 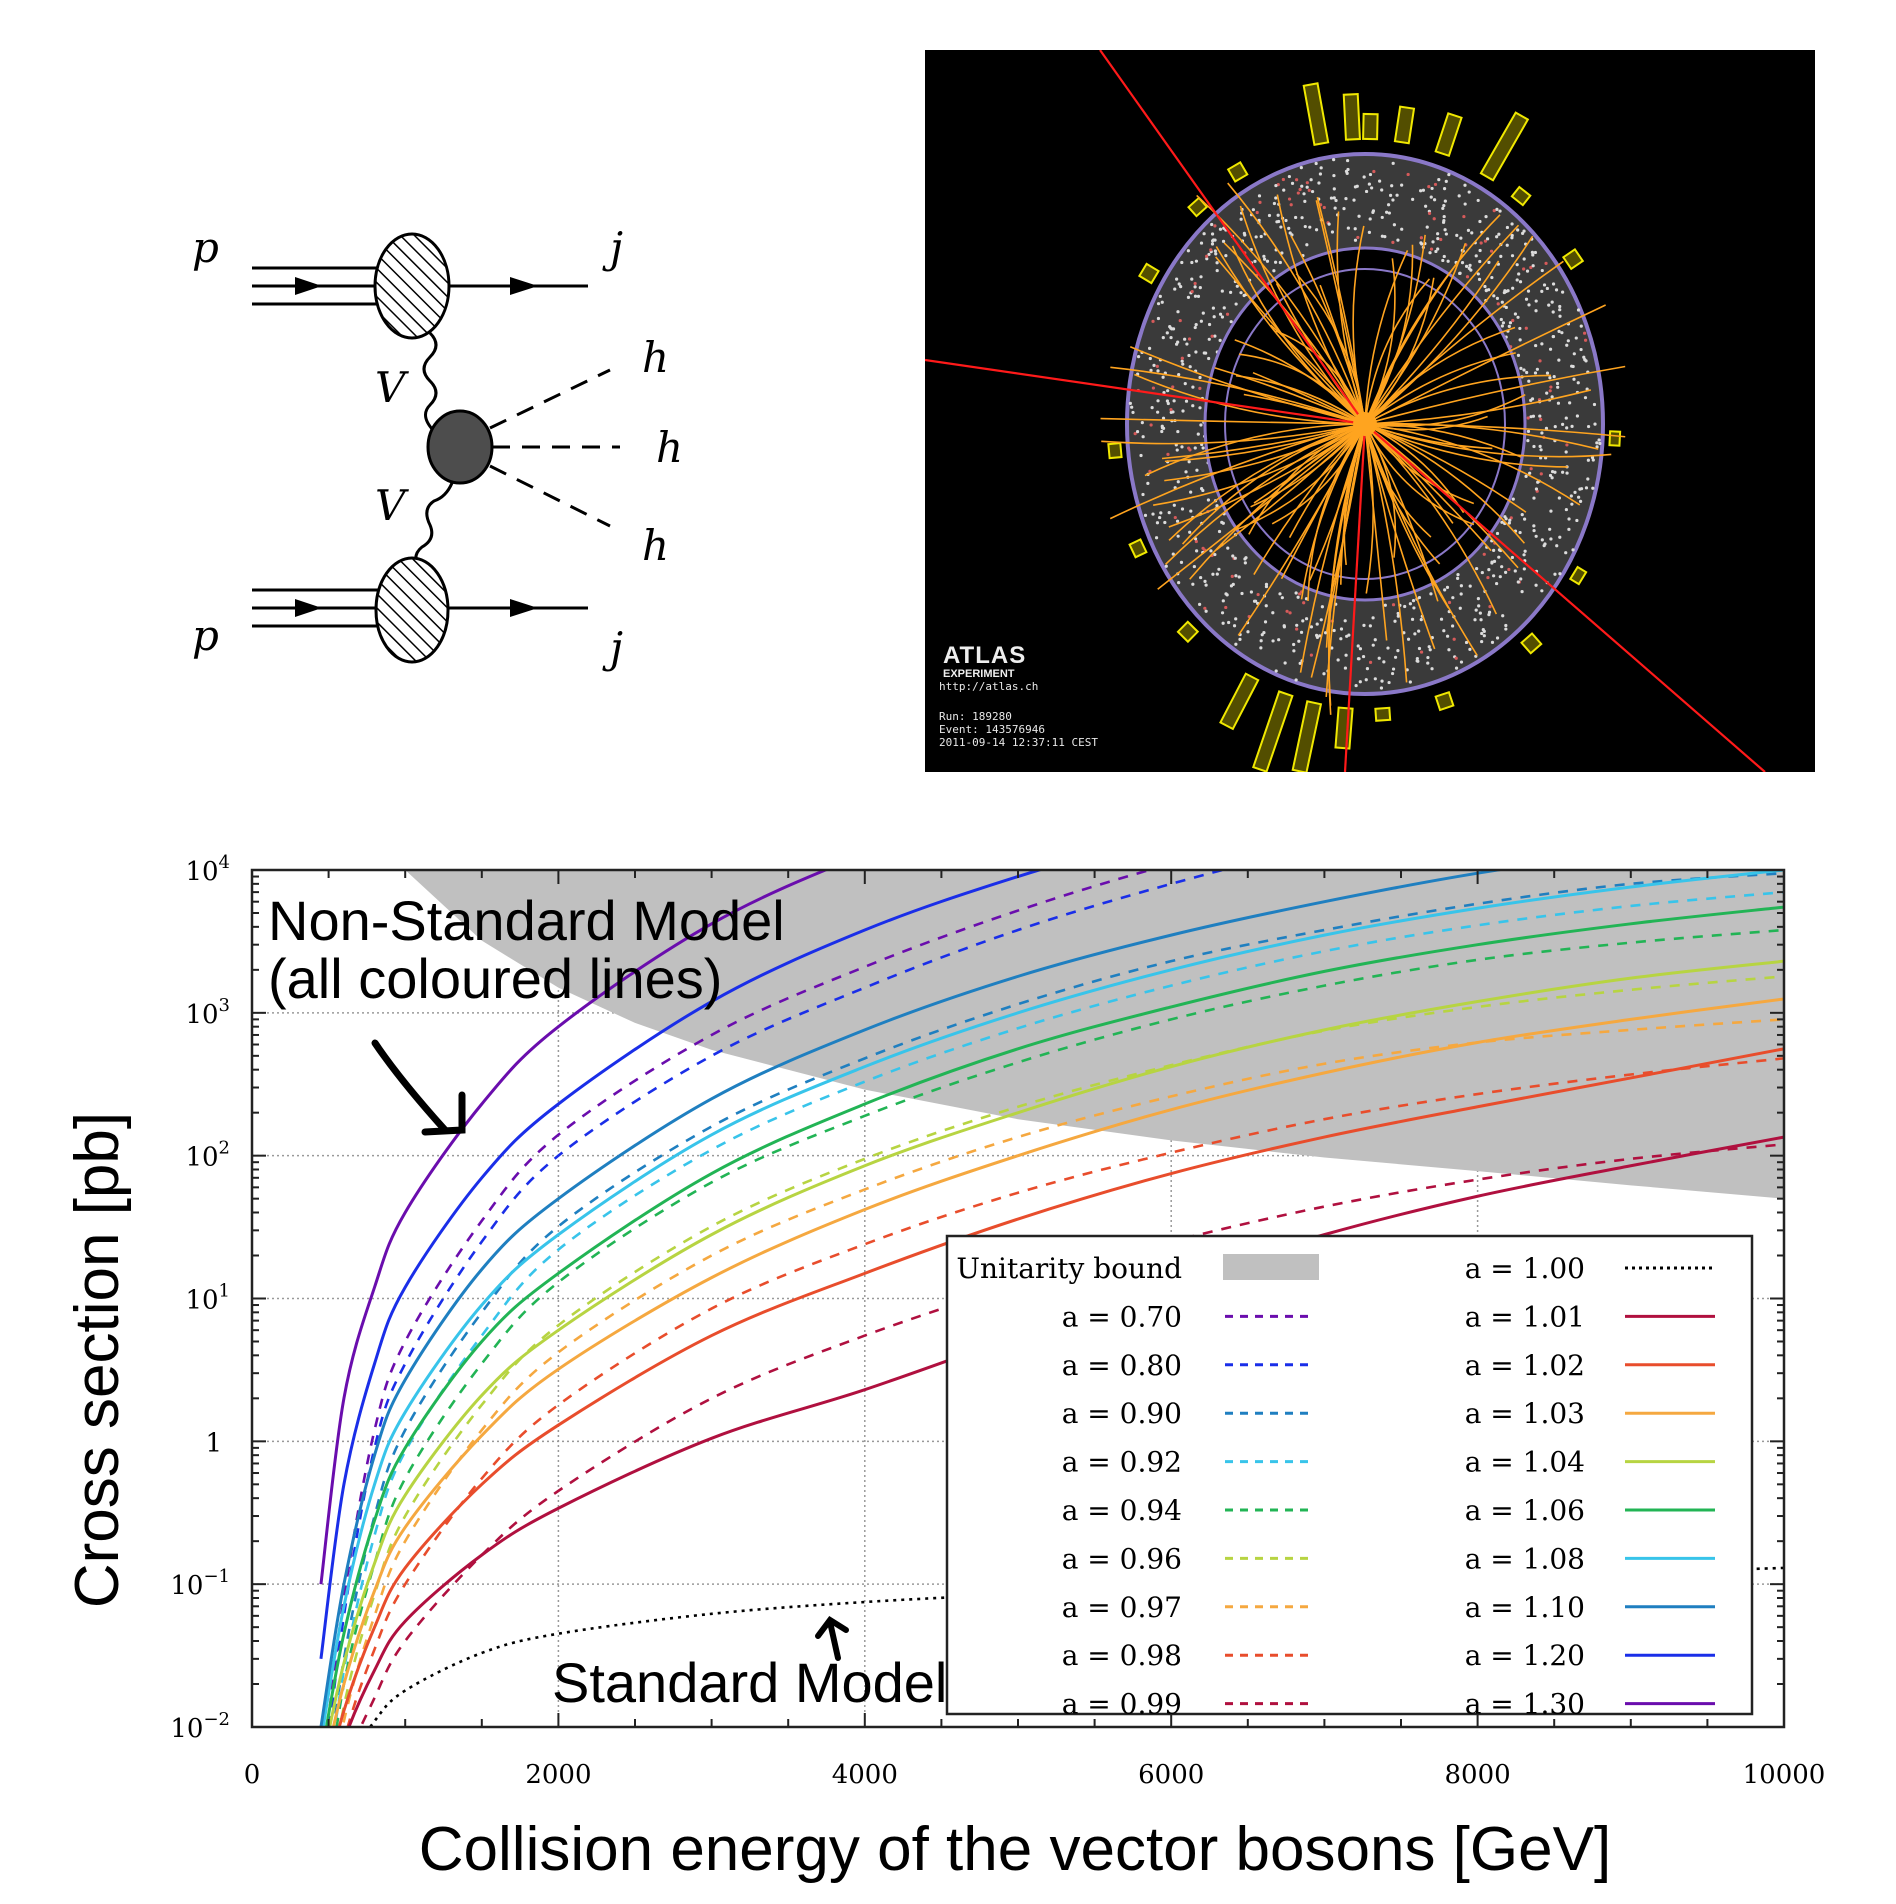 I want to click on blob-vertex, so click(x=460, y=447).